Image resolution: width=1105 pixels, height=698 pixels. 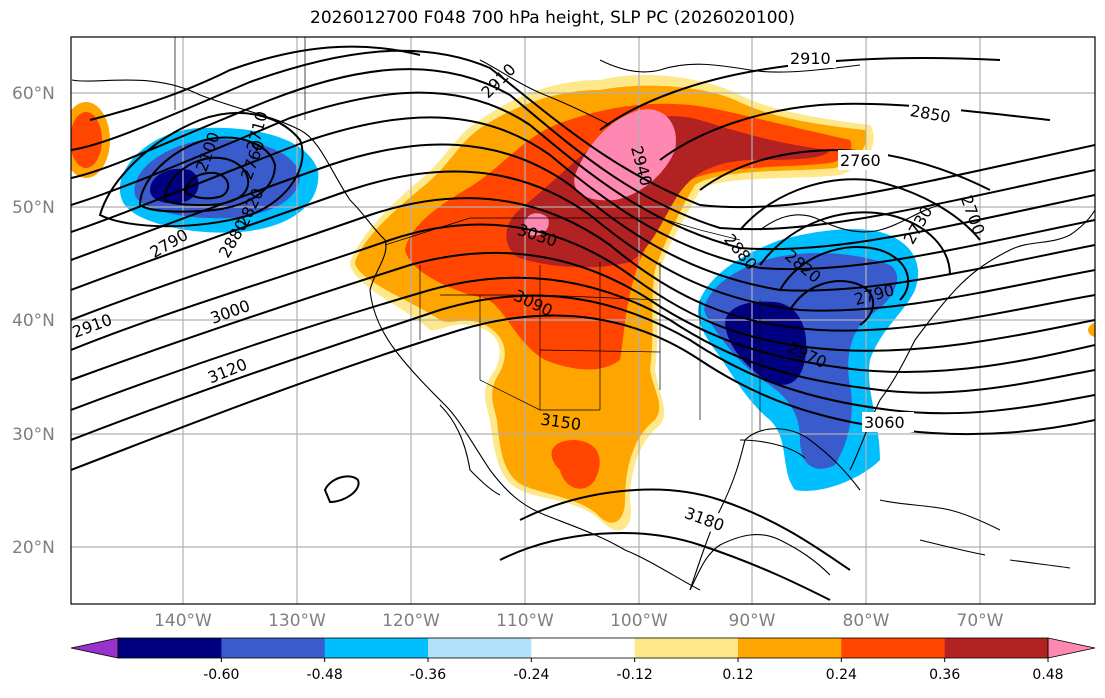 What do you see at coordinates (752, 621) in the screenshot?
I see `lon-label: 90°W` at bounding box center [752, 621].